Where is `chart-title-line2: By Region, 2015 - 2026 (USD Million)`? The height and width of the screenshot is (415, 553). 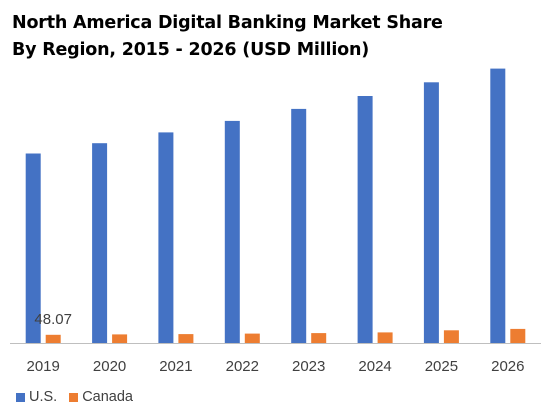 chart-title-line2: By Region, 2015 - 2026 (USD Million) is located at coordinates (191, 50).